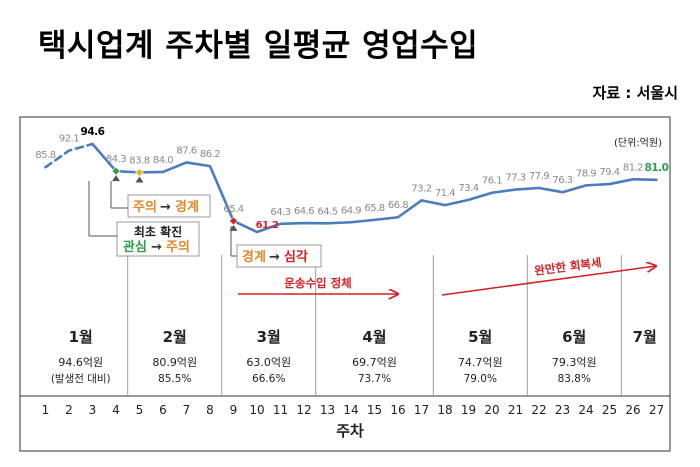 The image size is (700, 467). Describe the element at coordinates (562, 410) in the screenshot. I see `x-tick-label: 23` at that location.